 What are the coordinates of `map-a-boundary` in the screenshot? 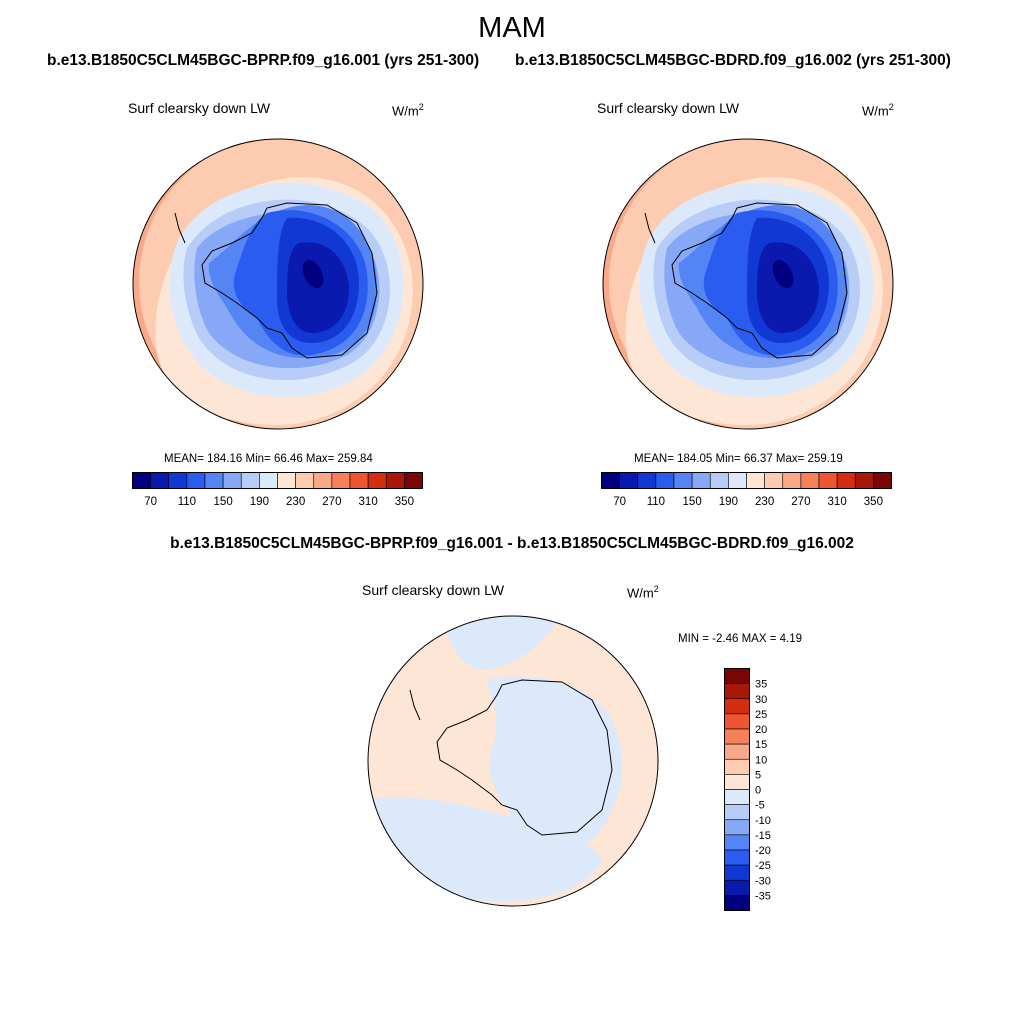 It's located at (278, 284).